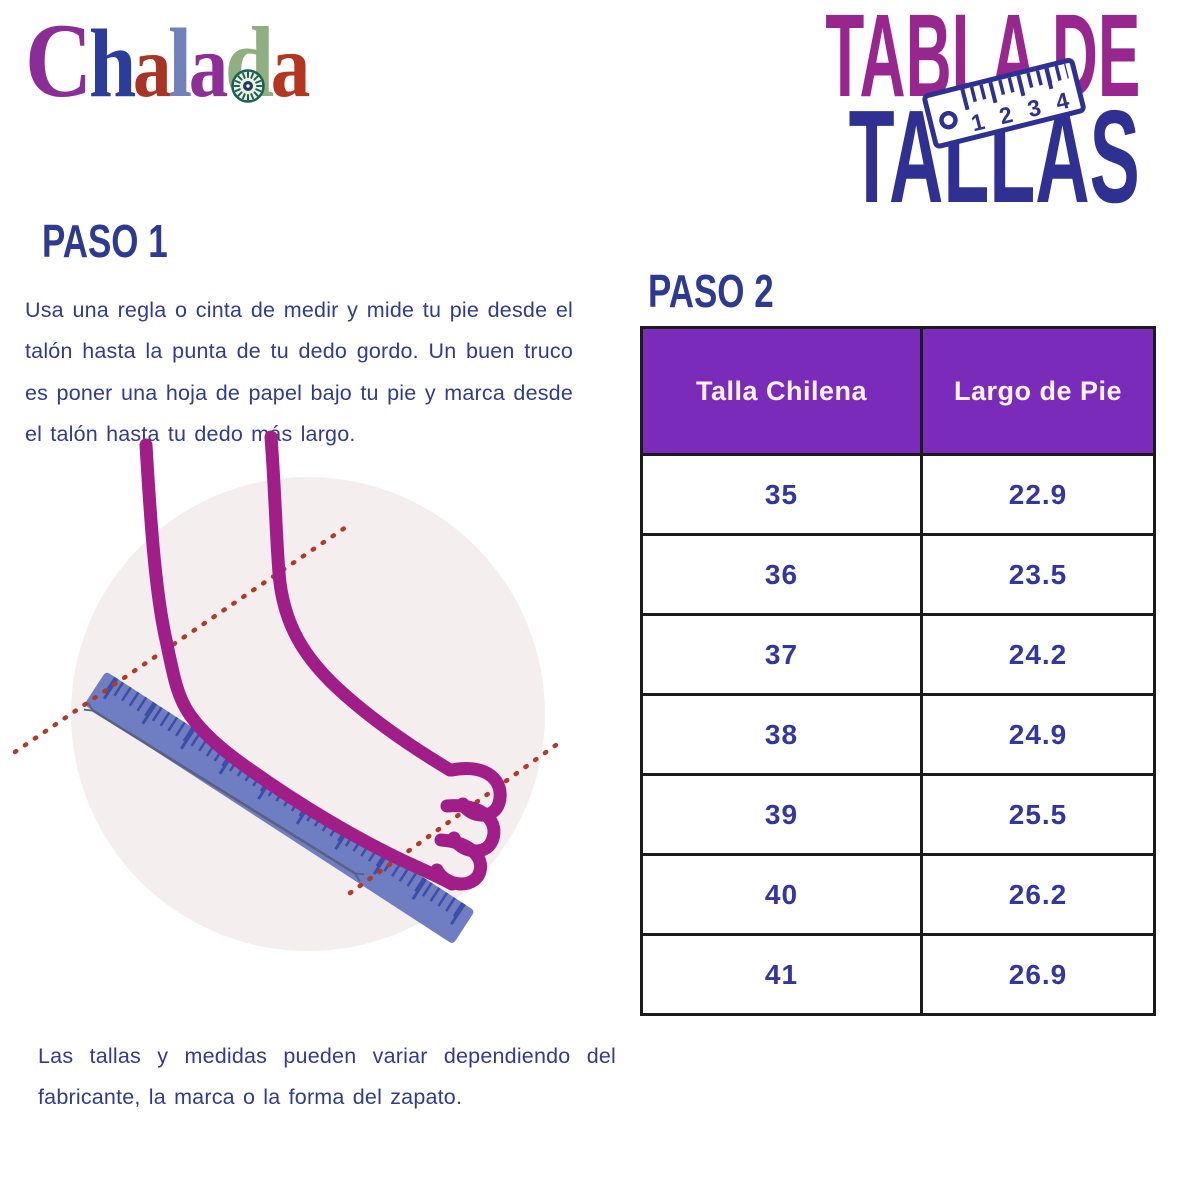  I want to click on measure-arrow, so click(224, 792).